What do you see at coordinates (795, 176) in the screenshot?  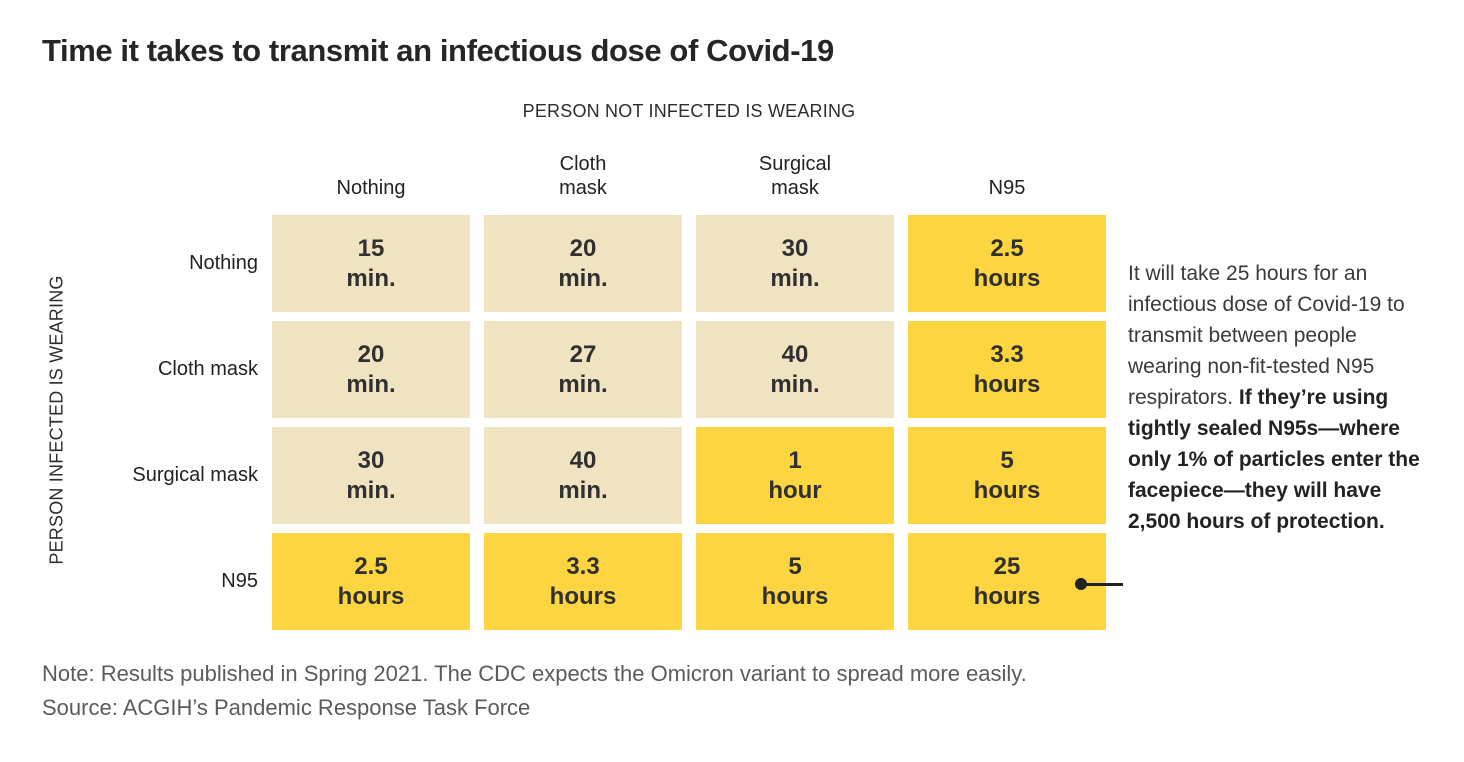 I see `column-header: Surgical mask` at bounding box center [795, 176].